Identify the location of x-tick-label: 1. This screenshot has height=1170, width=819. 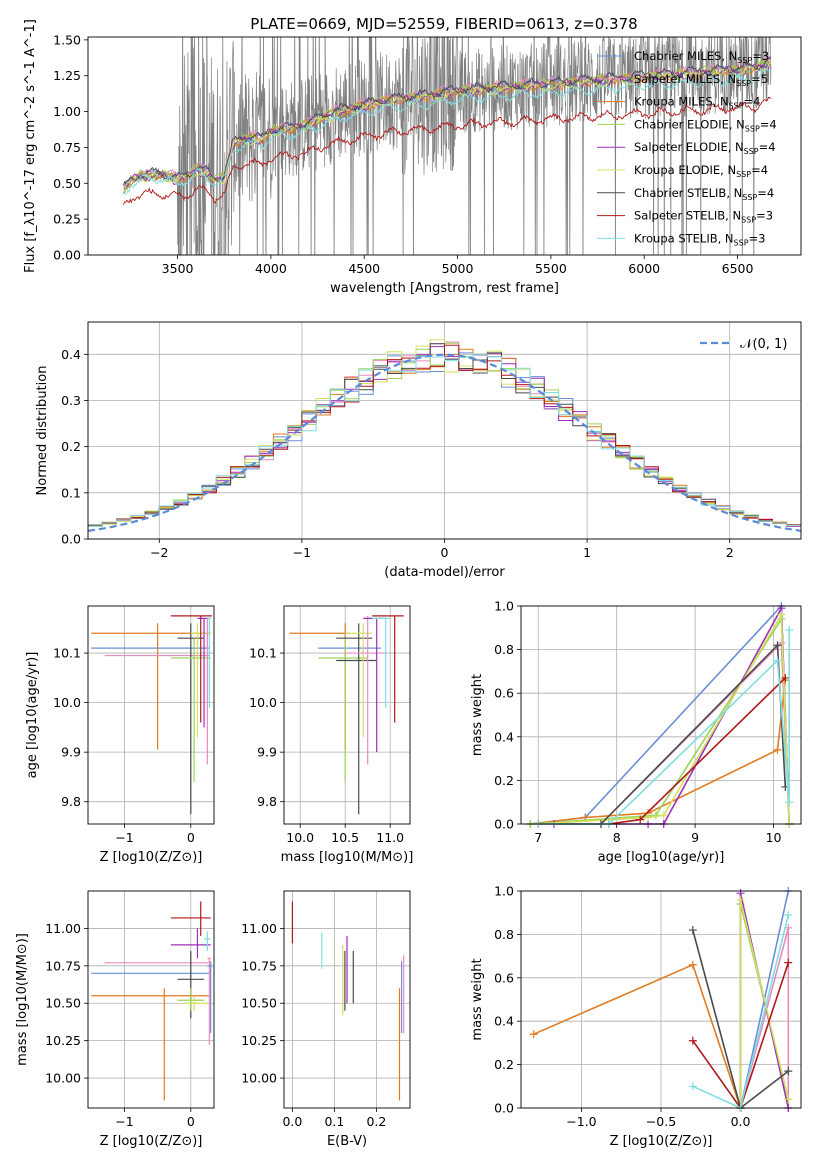
(587, 552).